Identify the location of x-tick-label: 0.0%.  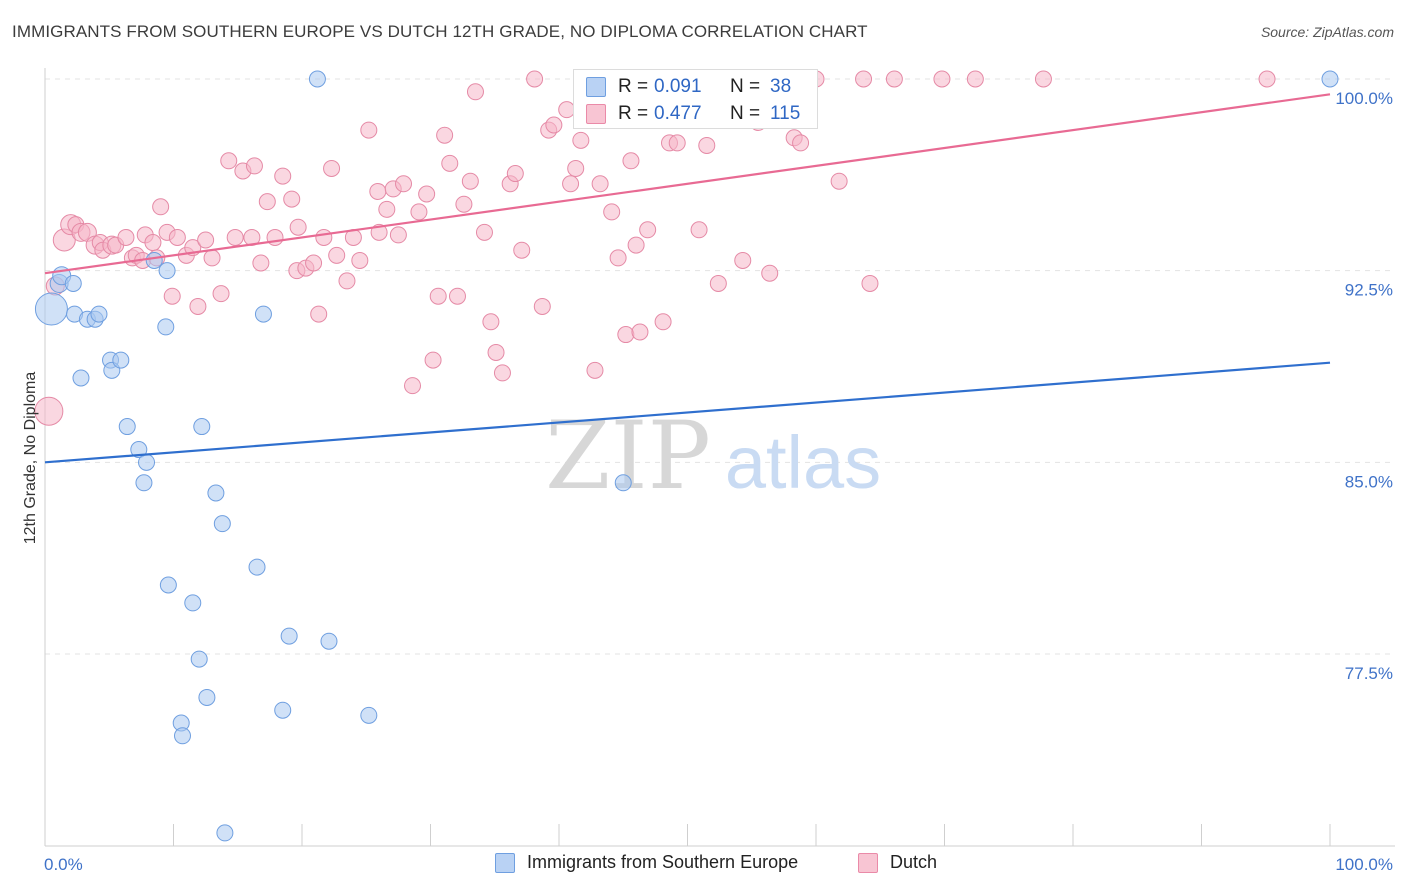
(63, 864).